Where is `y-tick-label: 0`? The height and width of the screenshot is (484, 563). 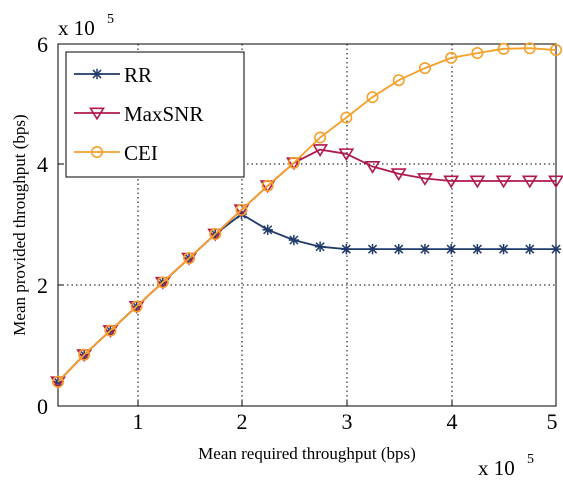 y-tick-label: 0 is located at coordinates (42, 406).